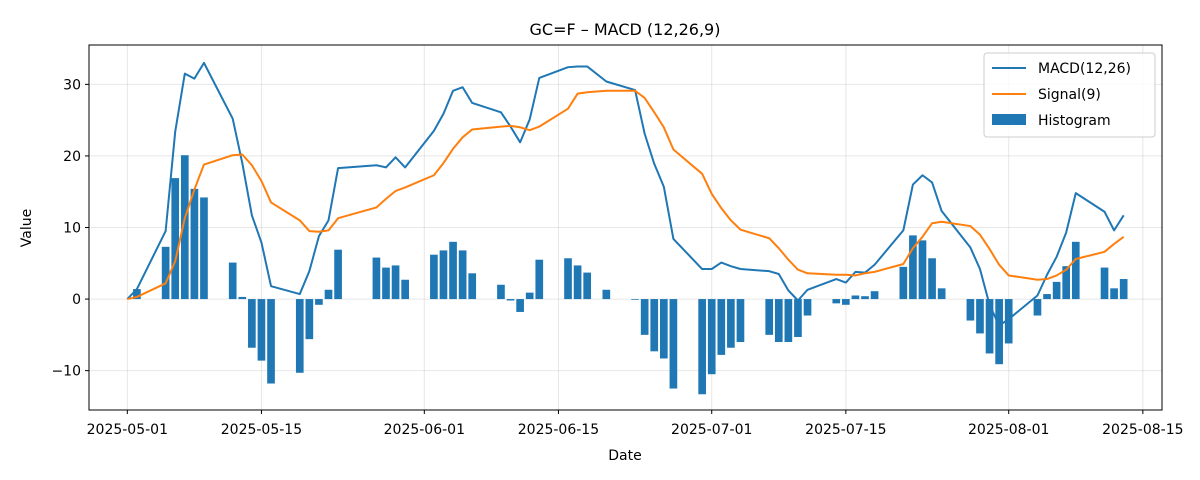 The image size is (1200, 480). Describe the element at coordinates (558, 430) in the screenshot. I see `x-tick-label: 2025-06-15` at that location.